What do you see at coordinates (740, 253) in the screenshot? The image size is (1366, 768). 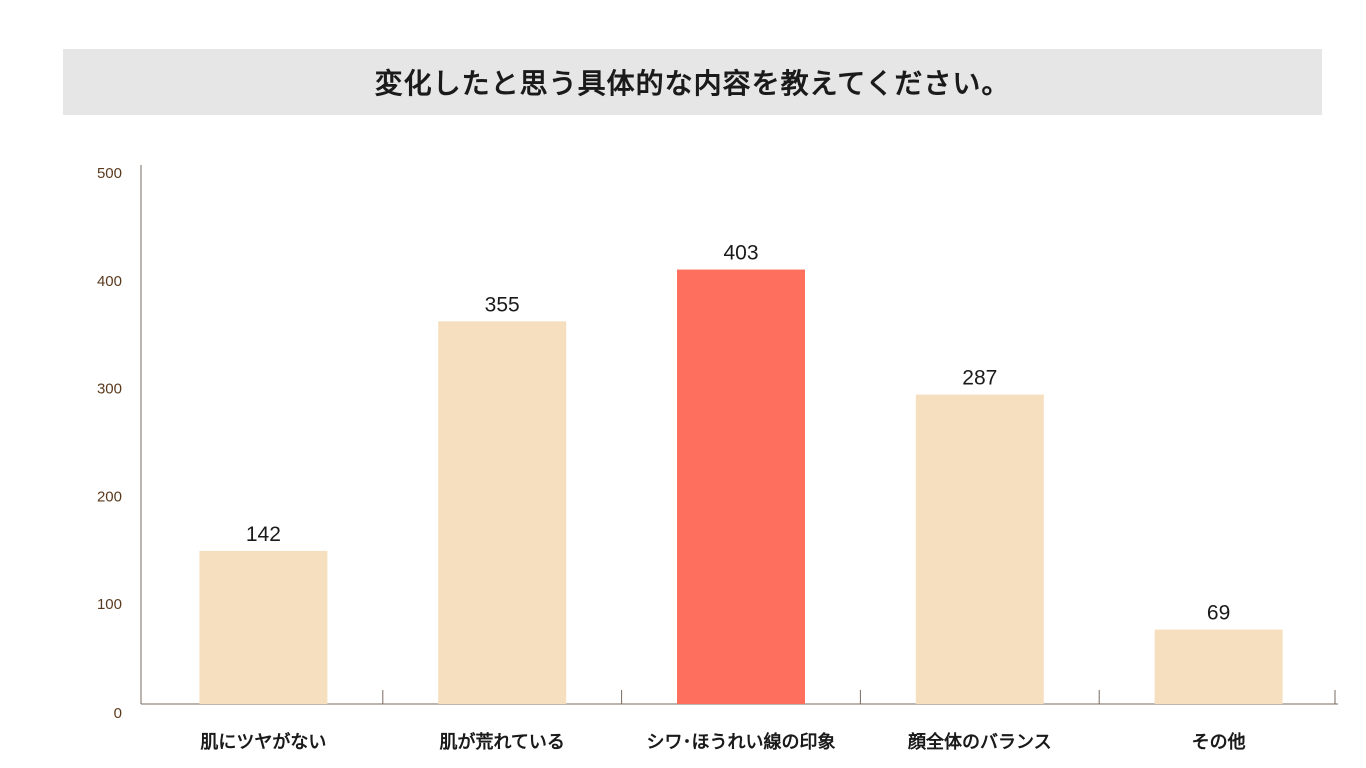 I see `data-label: 403` at bounding box center [740, 253].